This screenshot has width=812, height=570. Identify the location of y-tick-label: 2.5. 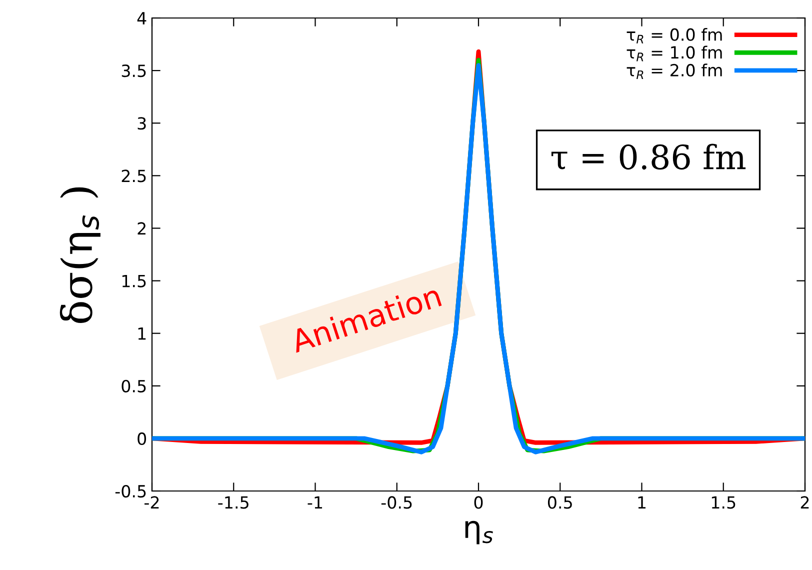
(134, 176).